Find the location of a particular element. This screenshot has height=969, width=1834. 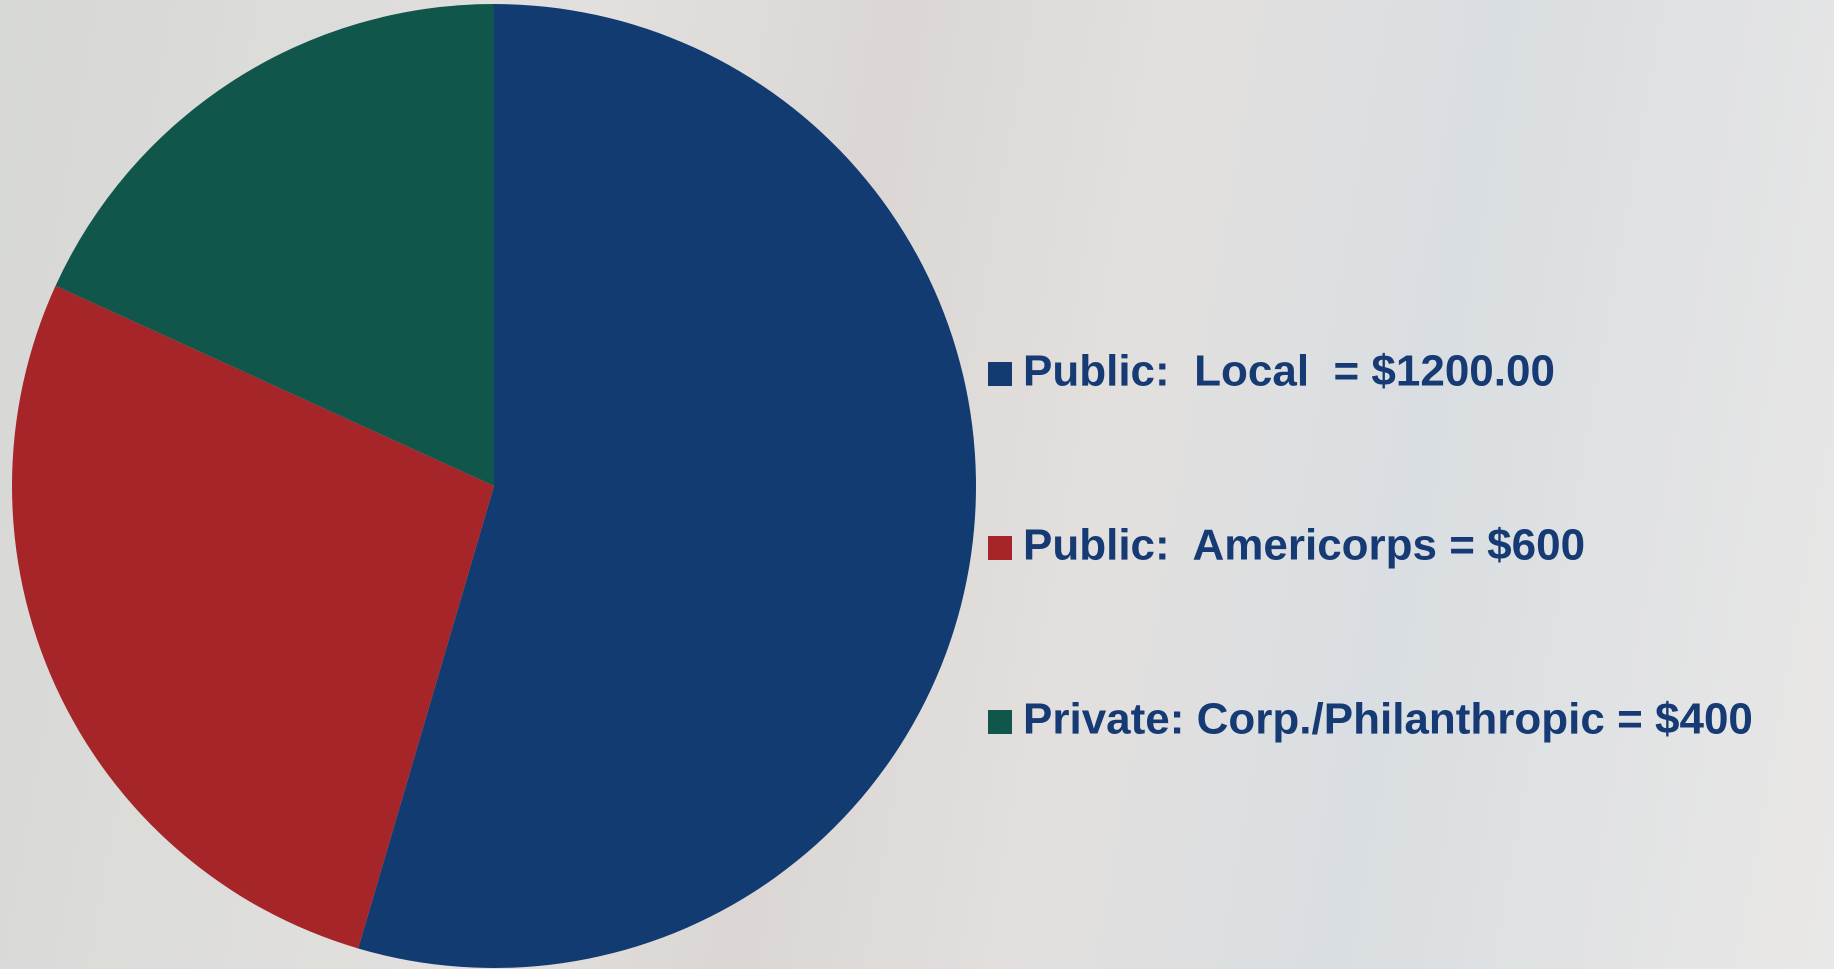

legend-label: Private: Corp./Philanthropic = $400 is located at coordinates (1388, 719).